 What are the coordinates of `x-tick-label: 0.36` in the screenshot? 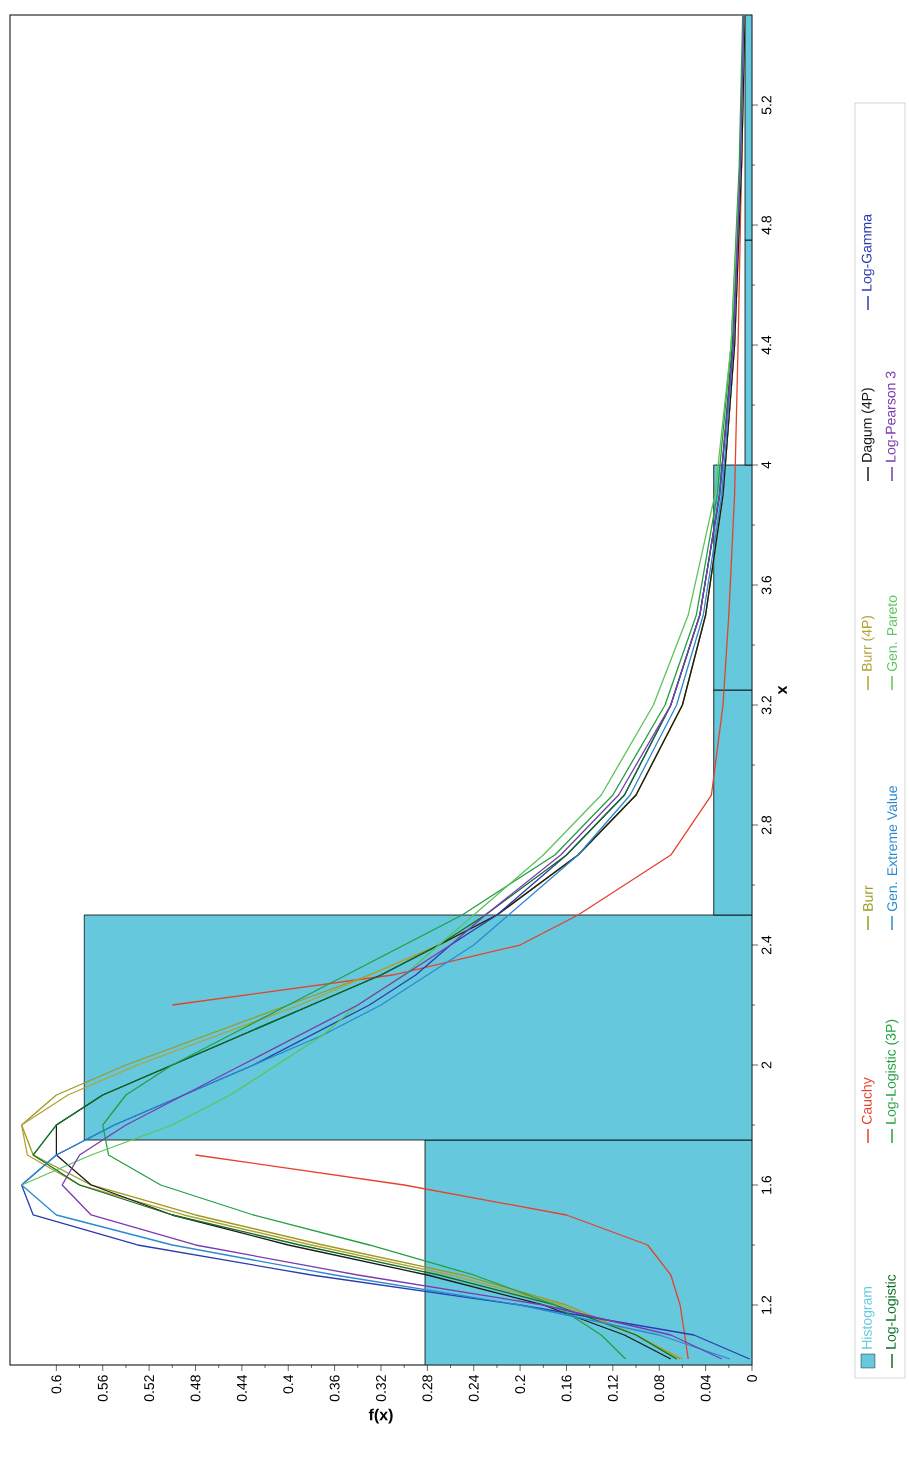 It's located at (334, 1388).